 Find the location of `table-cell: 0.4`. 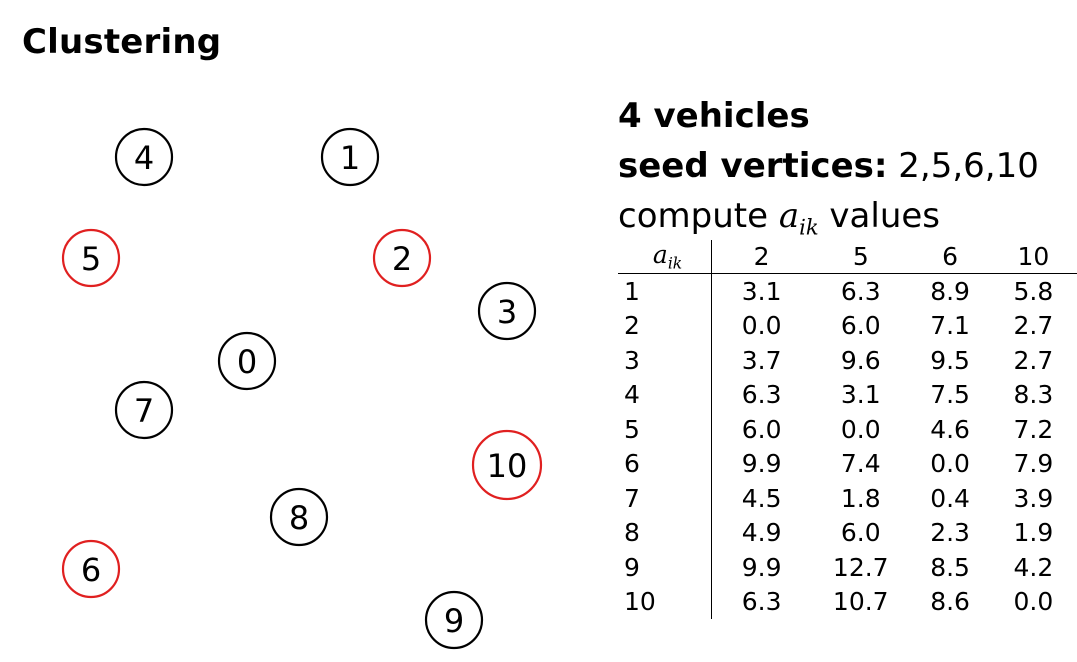

table-cell: 0.4 is located at coordinates (950, 498).